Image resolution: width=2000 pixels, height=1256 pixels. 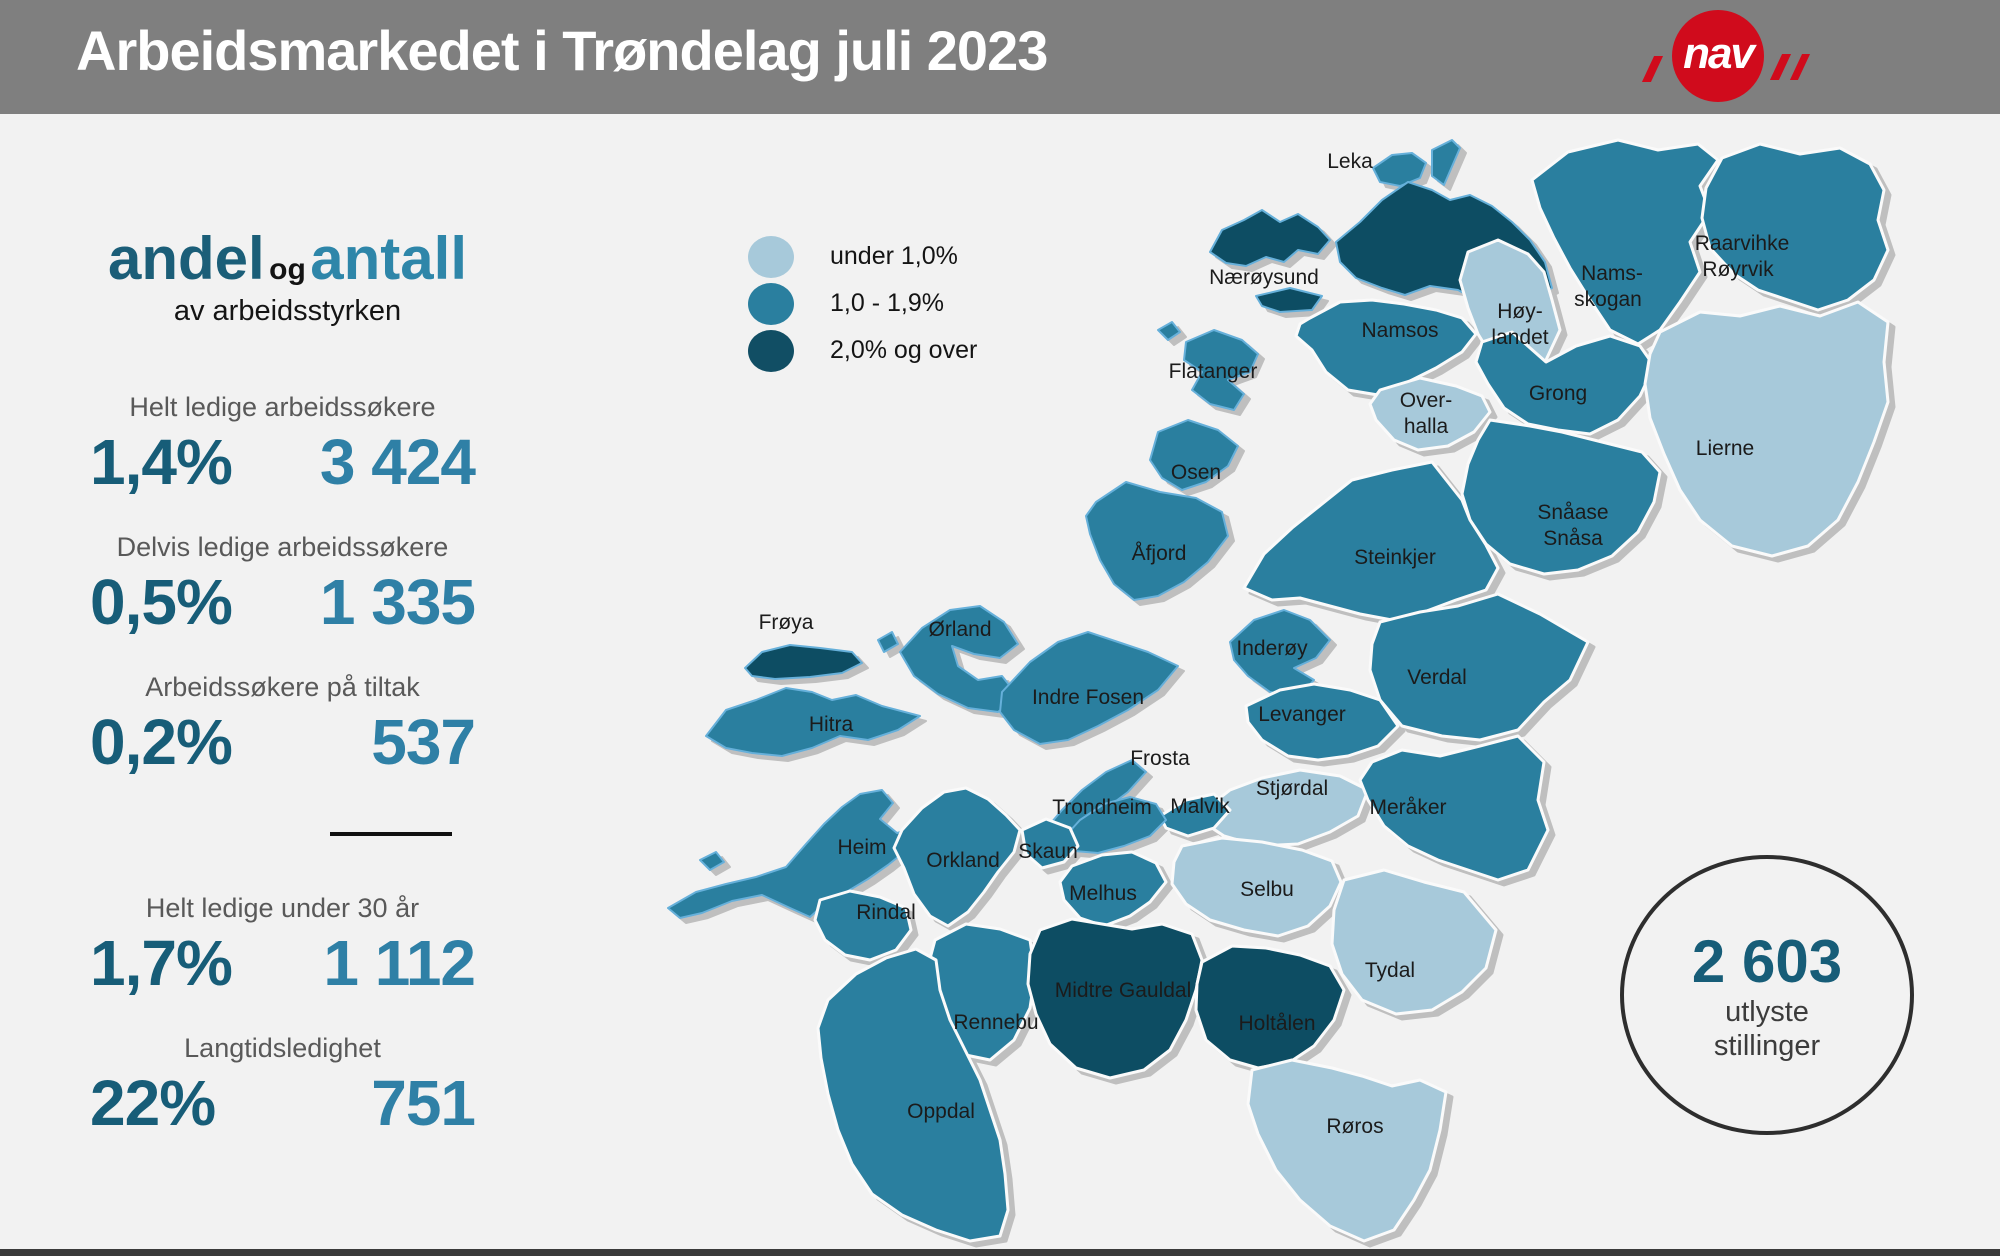 What do you see at coordinates (1272, 648) in the screenshot?
I see `map-label-inderoy: Inderøy` at bounding box center [1272, 648].